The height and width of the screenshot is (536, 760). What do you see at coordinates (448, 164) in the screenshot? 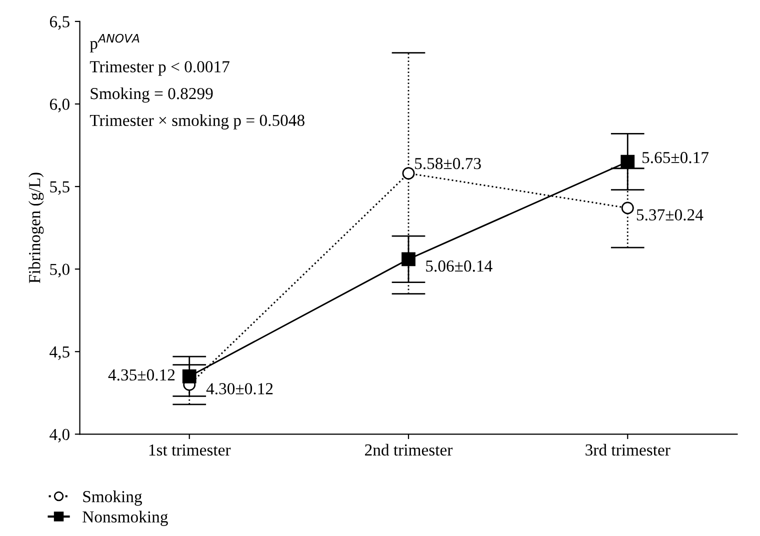
I see `data-label: 5.58±0.73` at bounding box center [448, 164].